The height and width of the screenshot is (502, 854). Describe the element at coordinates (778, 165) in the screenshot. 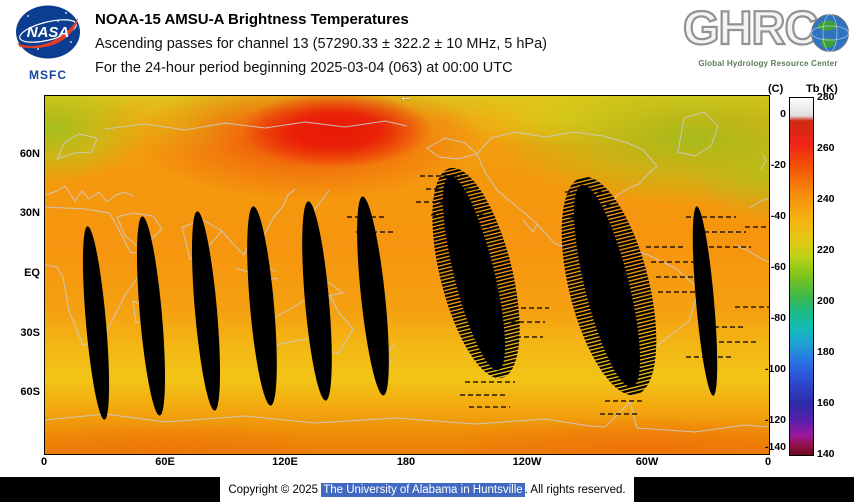

I see `celsius-tick-label: -20` at that location.